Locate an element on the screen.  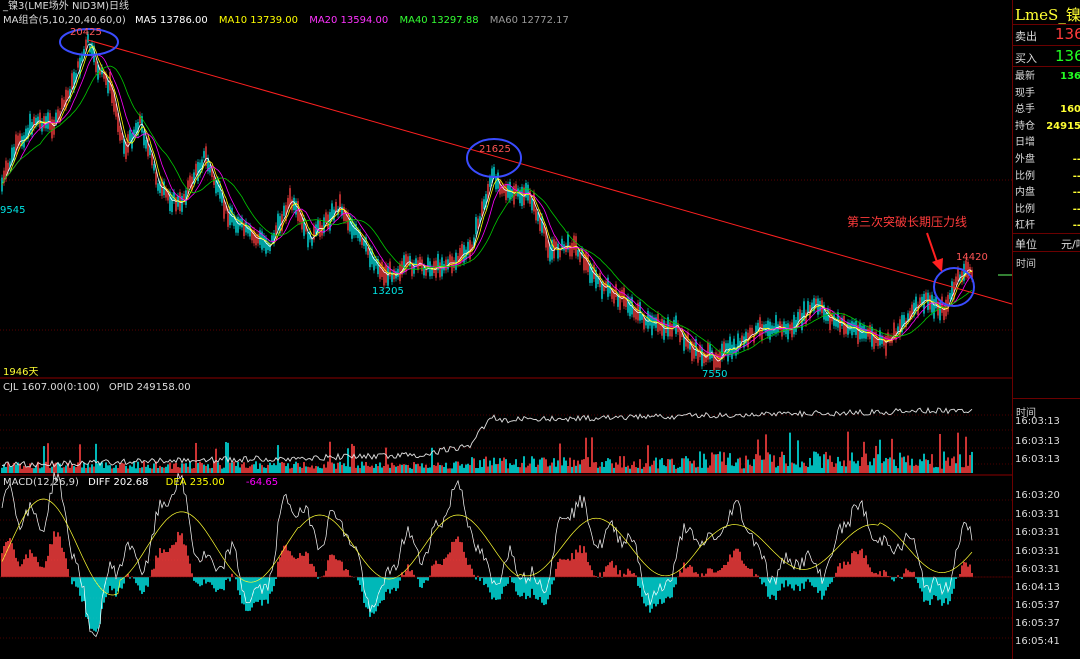
quote-row-value: -- is located at coordinates (1076, 226).